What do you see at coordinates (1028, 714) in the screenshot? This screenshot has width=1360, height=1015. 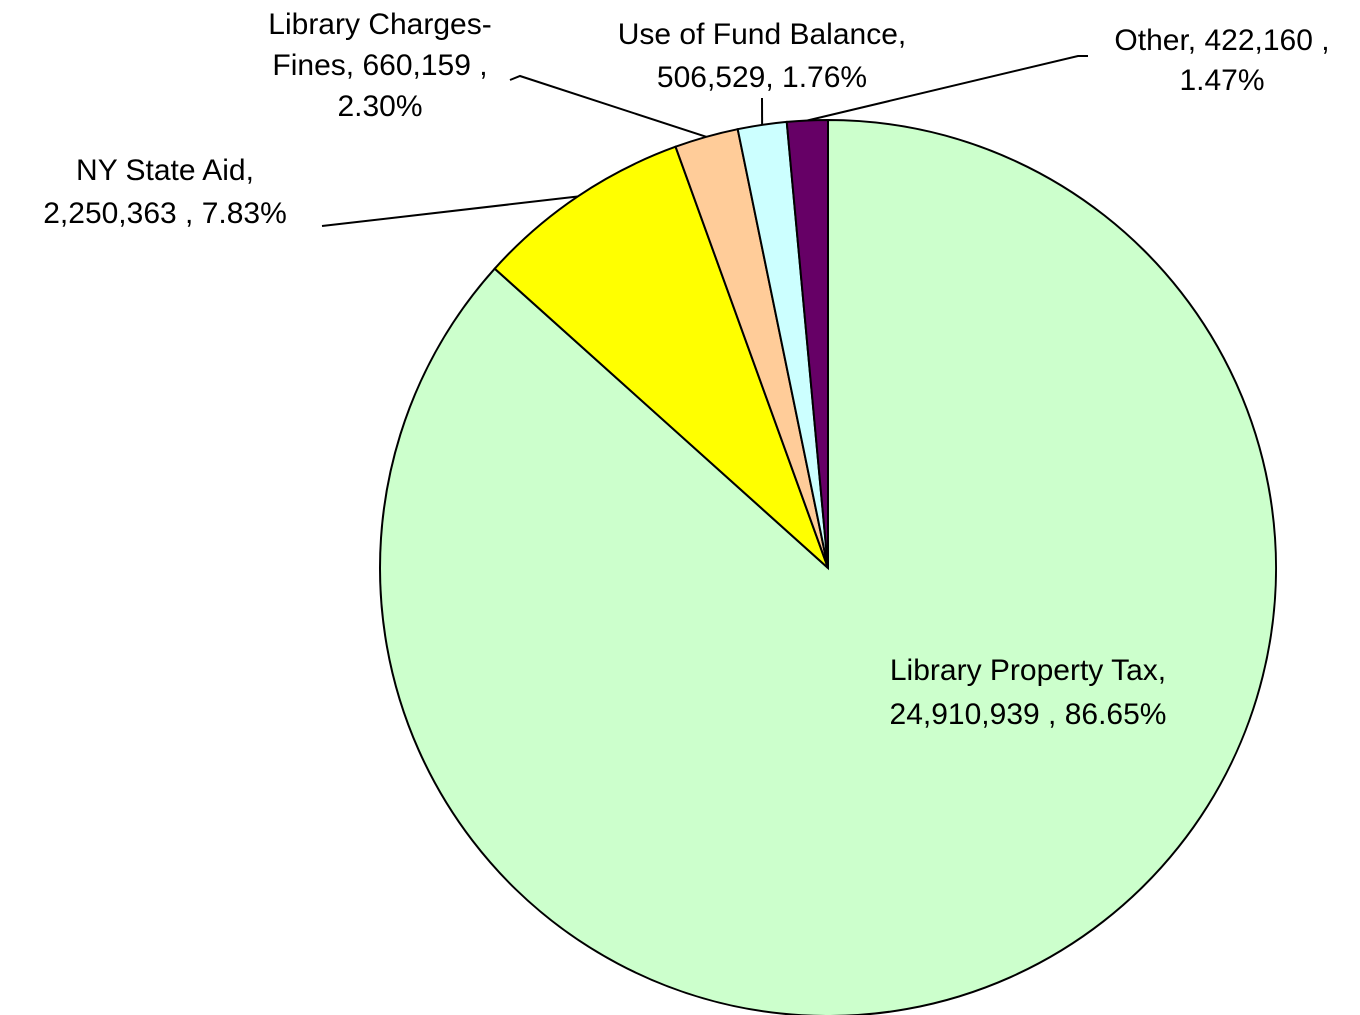 I see `data-label: 24,910,939 , 86.65%` at bounding box center [1028, 714].